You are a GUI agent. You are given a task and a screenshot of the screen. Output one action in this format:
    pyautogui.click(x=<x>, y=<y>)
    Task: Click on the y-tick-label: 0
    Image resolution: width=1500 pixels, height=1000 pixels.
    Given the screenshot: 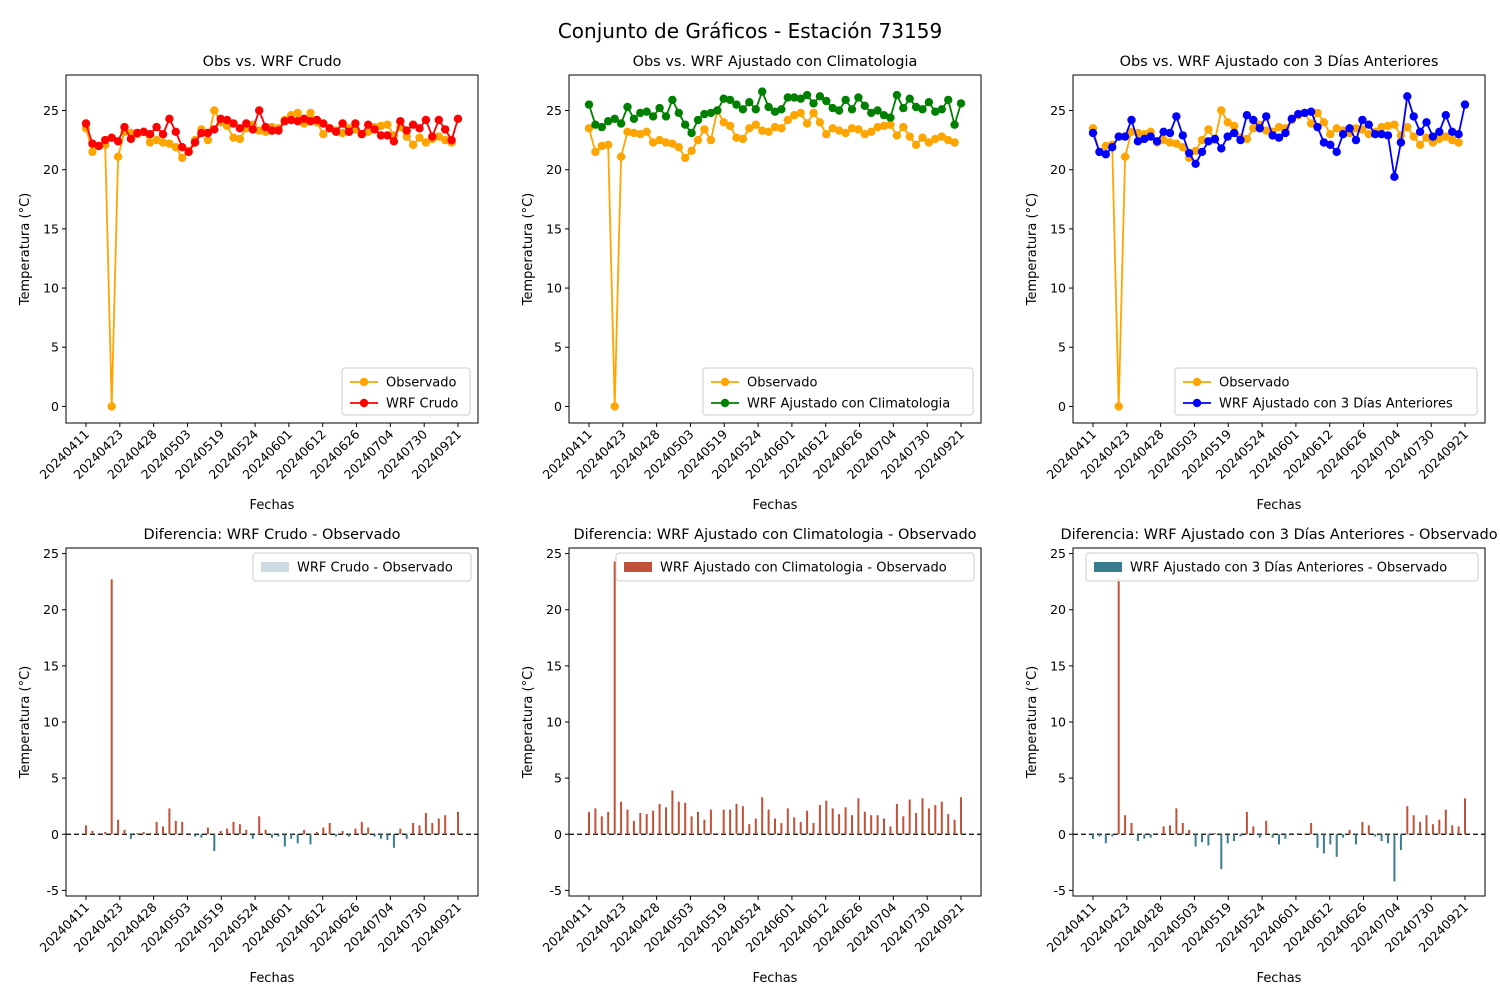 What is the action you would take?
    pyautogui.click(x=55, y=406)
    